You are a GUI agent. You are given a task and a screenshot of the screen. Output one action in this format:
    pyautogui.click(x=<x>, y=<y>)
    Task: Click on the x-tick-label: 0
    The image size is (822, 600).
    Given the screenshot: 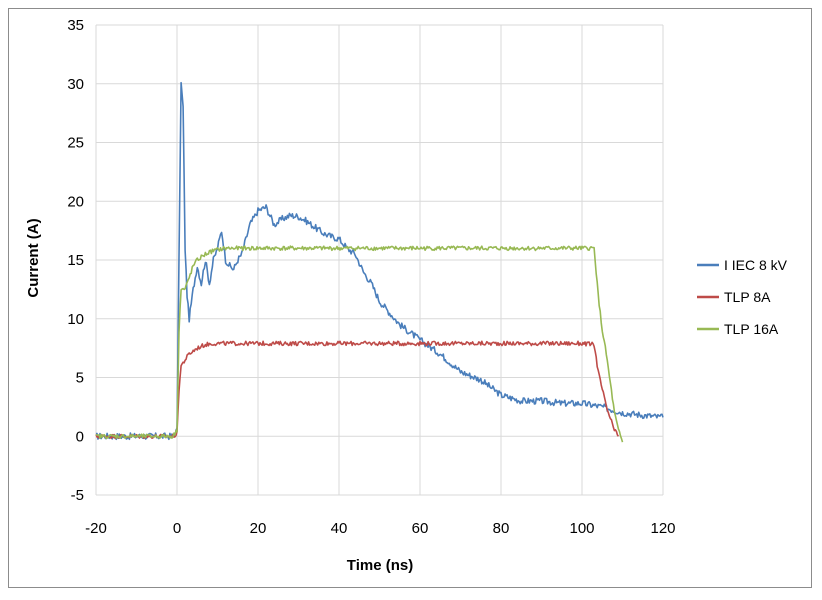 What is the action you would take?
    pyautogui.click(x=177, y=528)
    